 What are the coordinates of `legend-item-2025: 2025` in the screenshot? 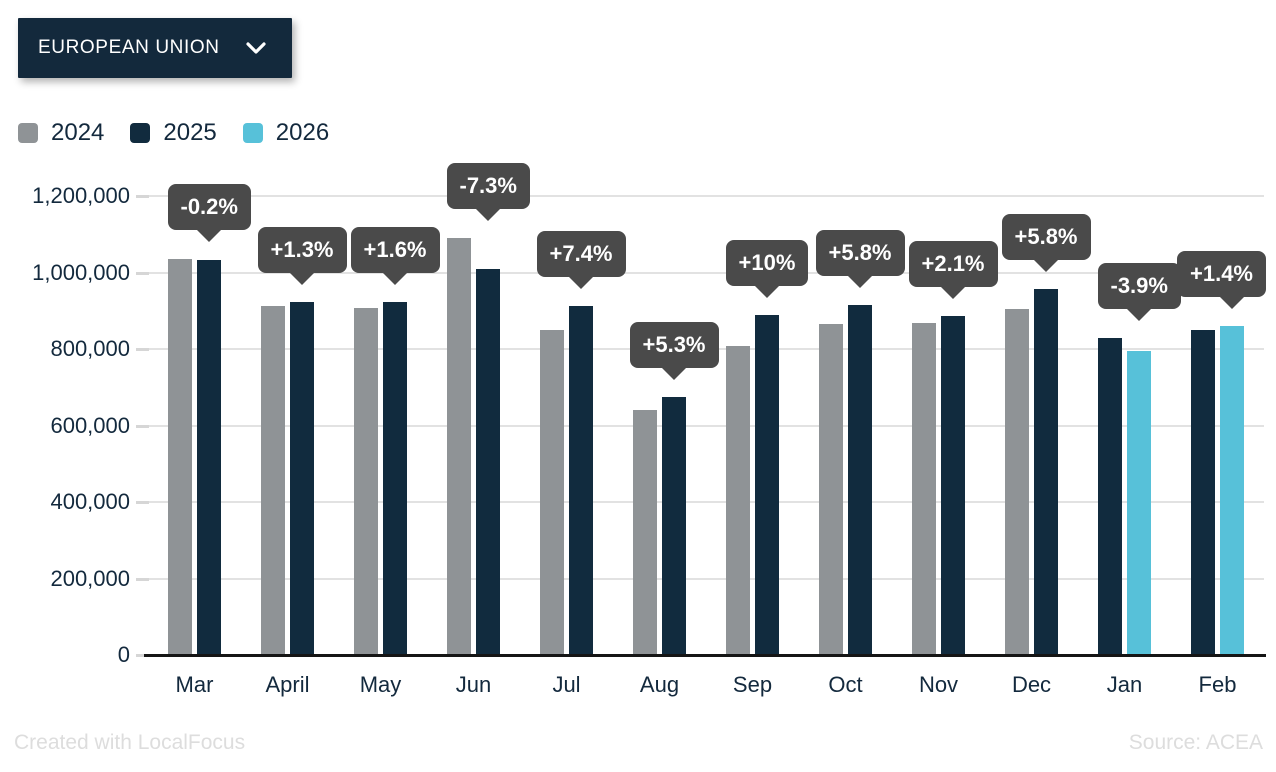 It's located at (173, 133).